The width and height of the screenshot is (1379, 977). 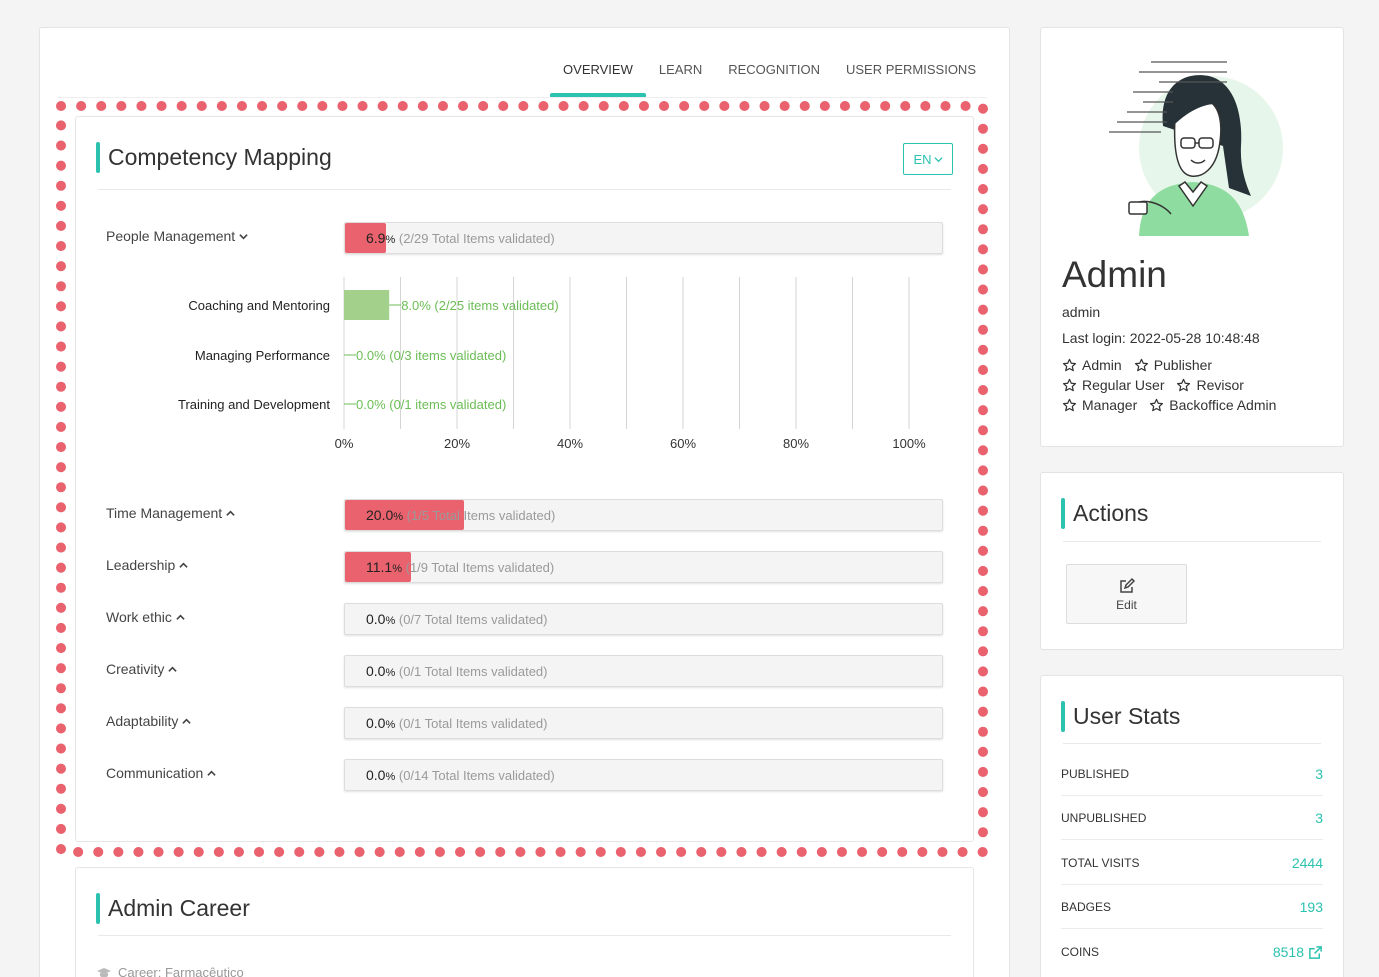 What do you see at coordinates (683, 443) in the screenshot?
I see `chart-tick-label: 60%` at bounding box center [683, 443].